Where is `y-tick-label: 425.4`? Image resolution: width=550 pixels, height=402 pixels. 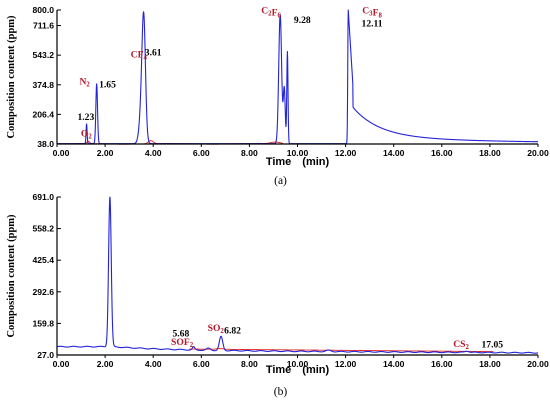
y-tick-label: 425.4 is located at coordinates (43, 260).